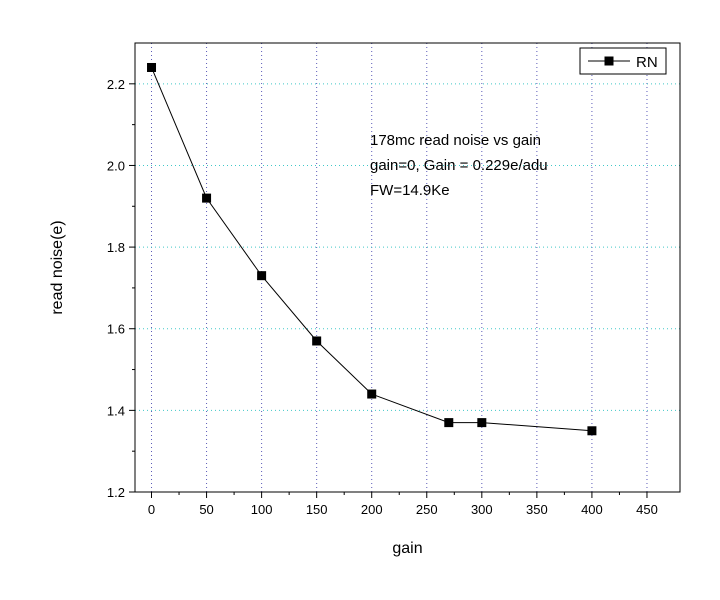 The width and height of the screenshot is (720, 600). What do you see at coordinates (151, 509) in the screenshot?
I see `x-tick-label: 0` at bounding box center [151, 509].